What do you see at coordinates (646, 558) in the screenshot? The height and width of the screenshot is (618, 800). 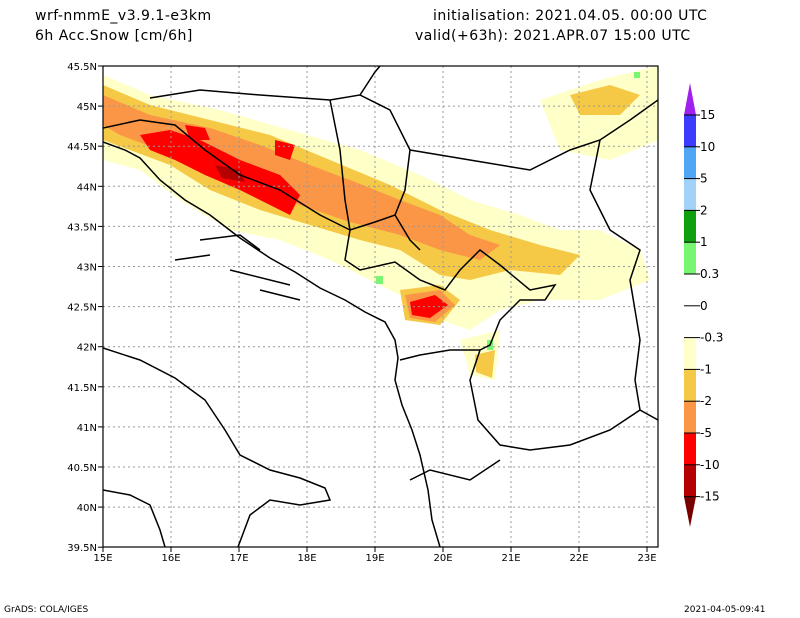 I see `lon-label: 23E` at bounding box center [646, 558].